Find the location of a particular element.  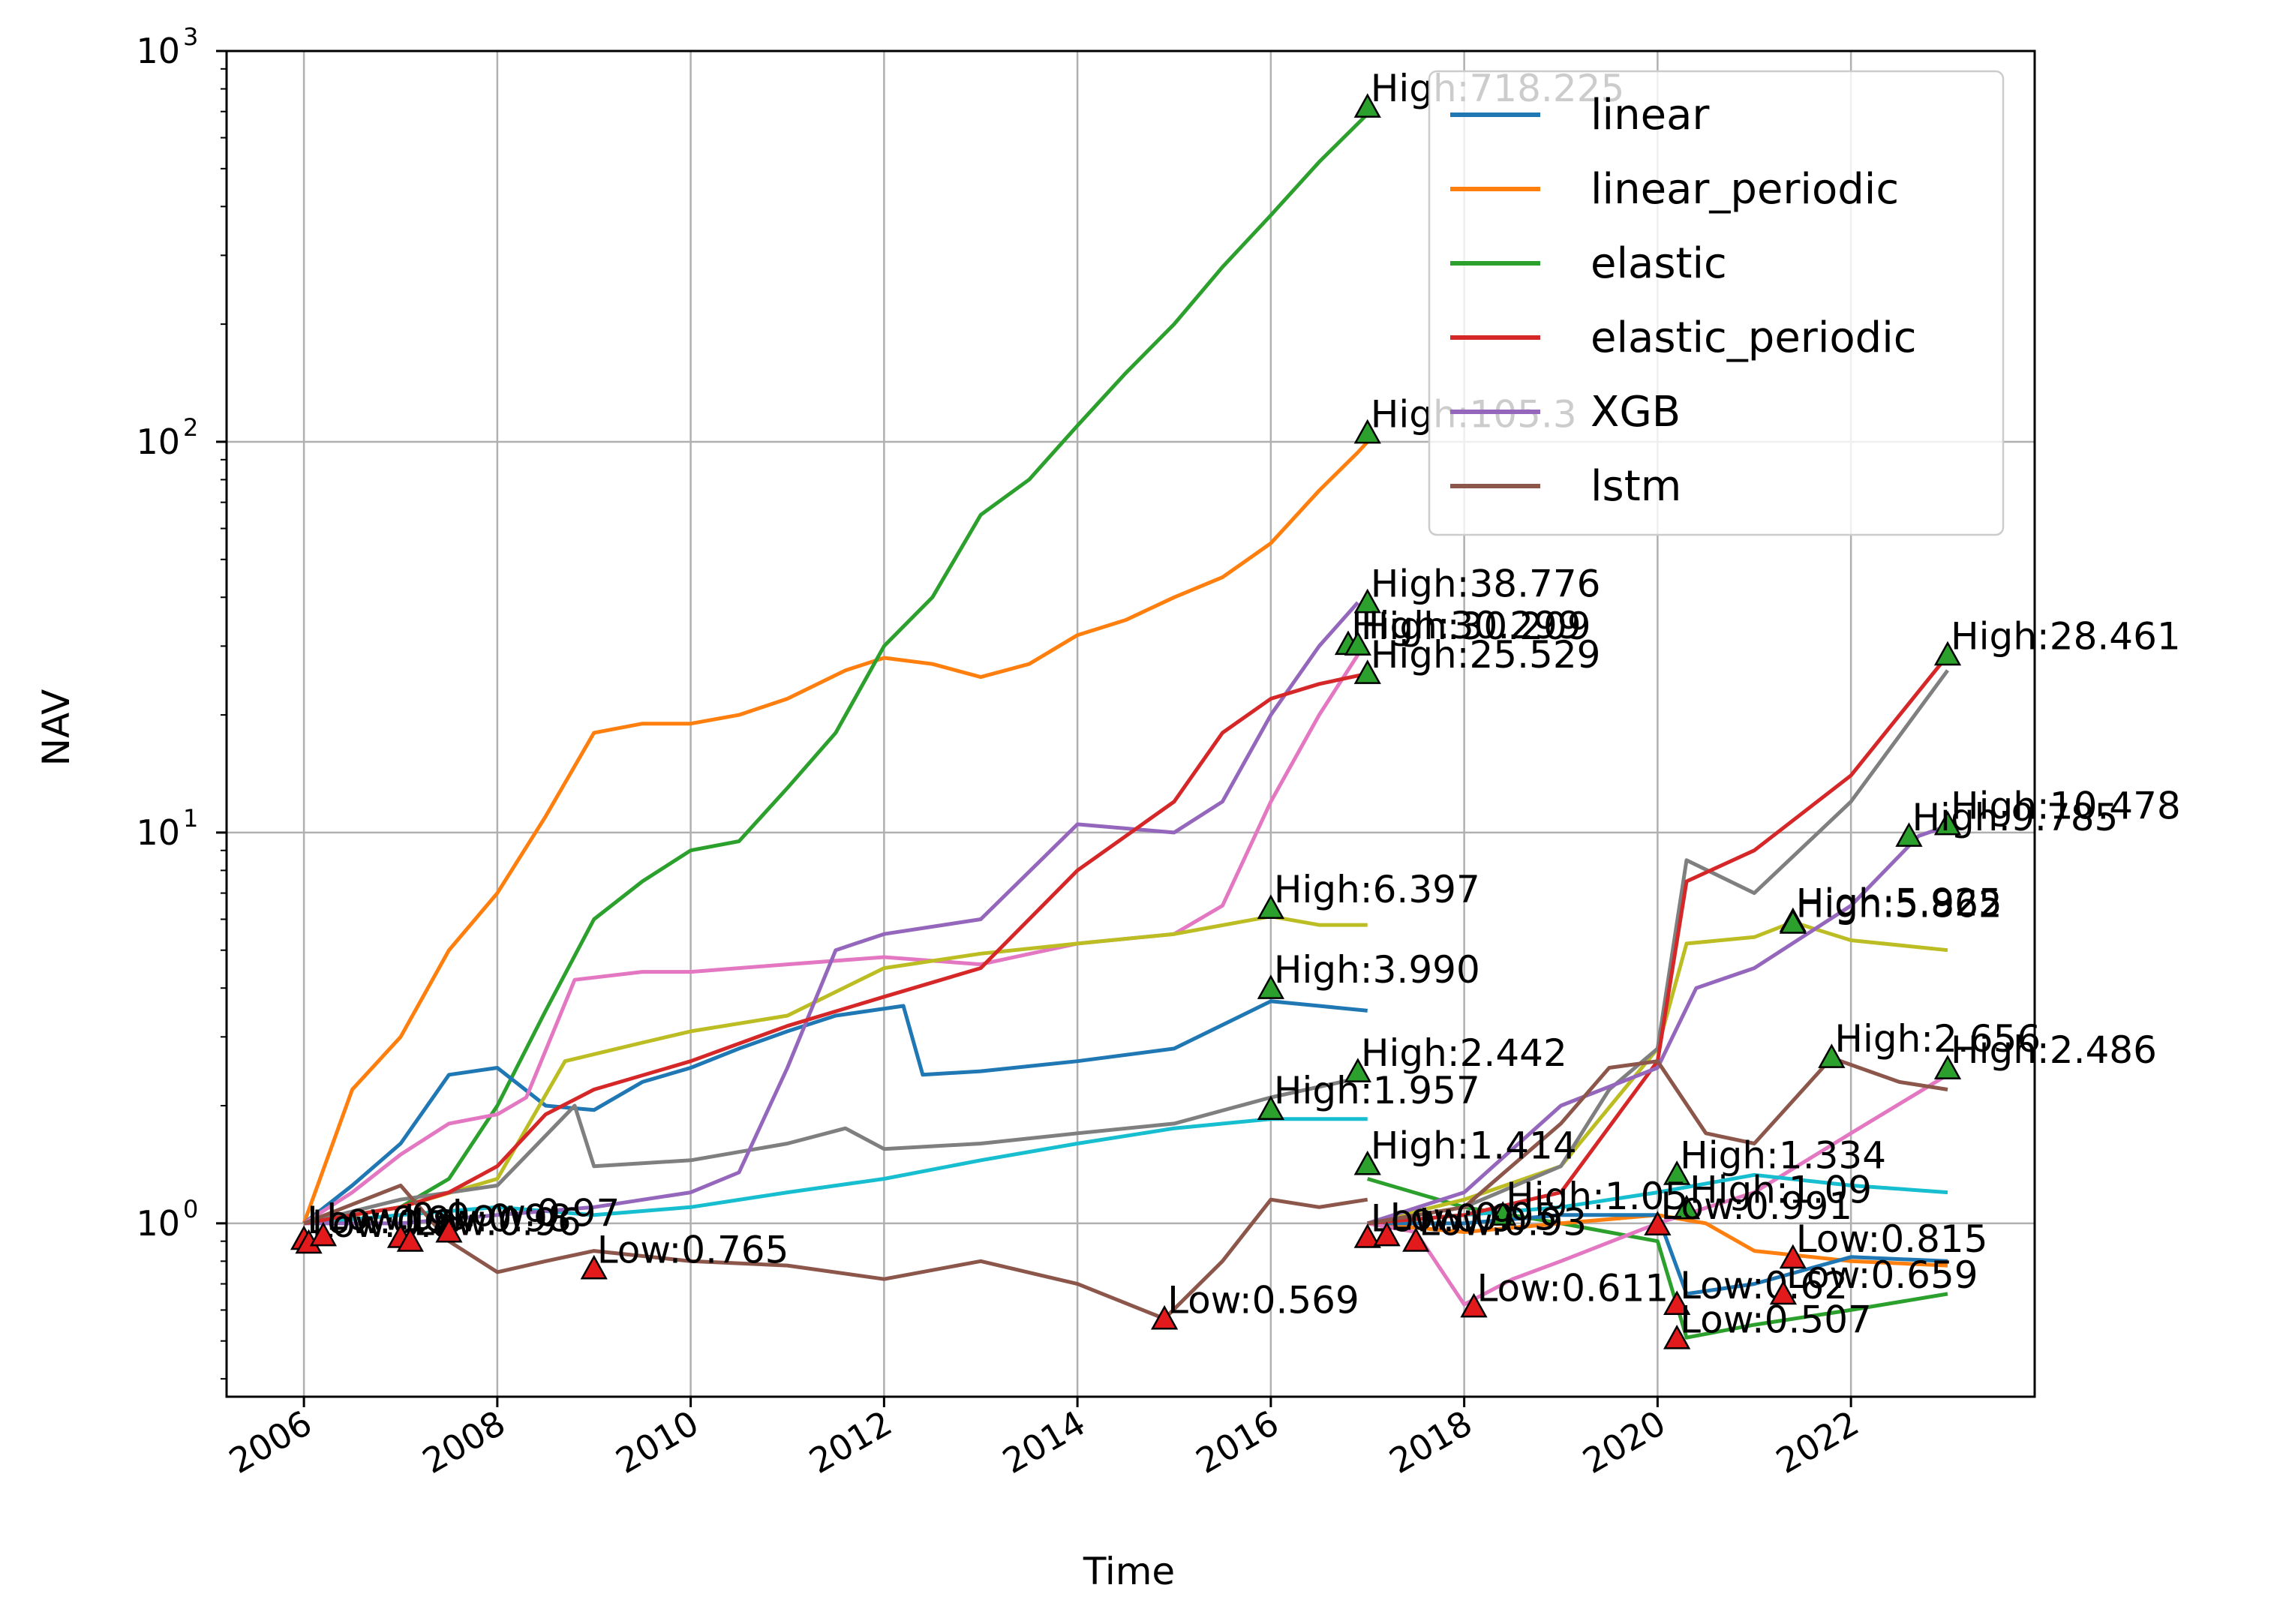

low-marker-label: Low:0.991 is located at coordinates (1756, 1206).